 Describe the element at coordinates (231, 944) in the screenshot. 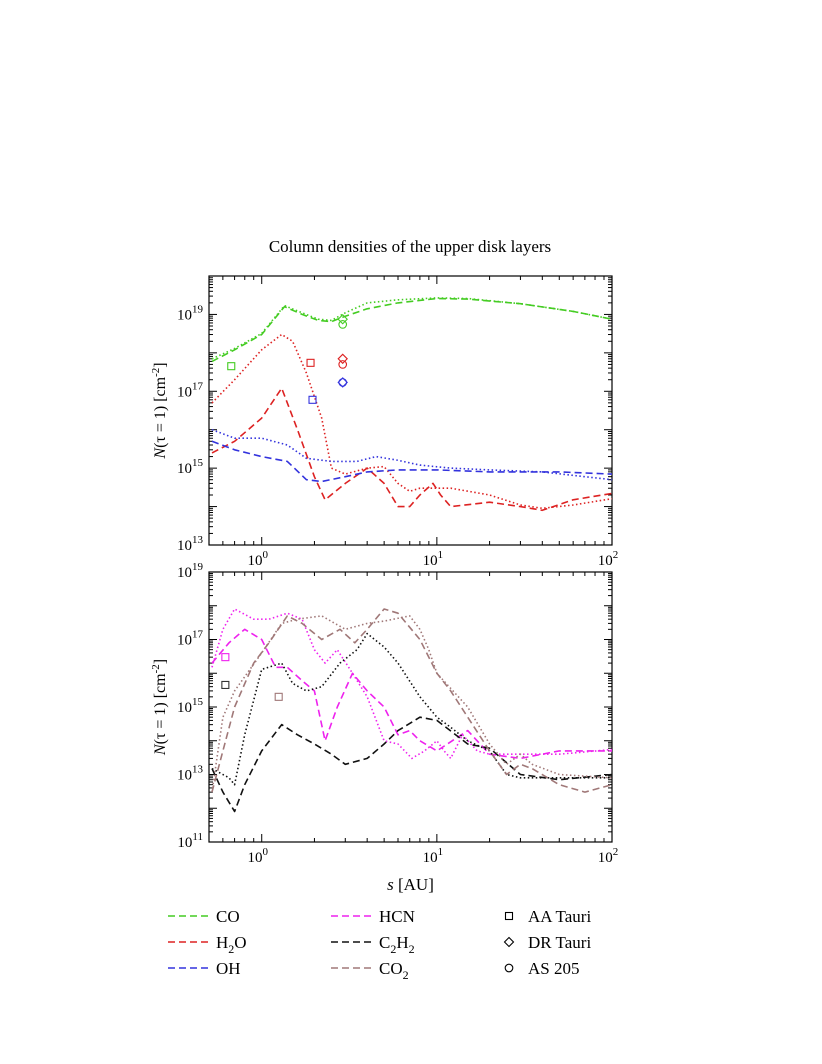

I see `legend-label: H2O` at that location.